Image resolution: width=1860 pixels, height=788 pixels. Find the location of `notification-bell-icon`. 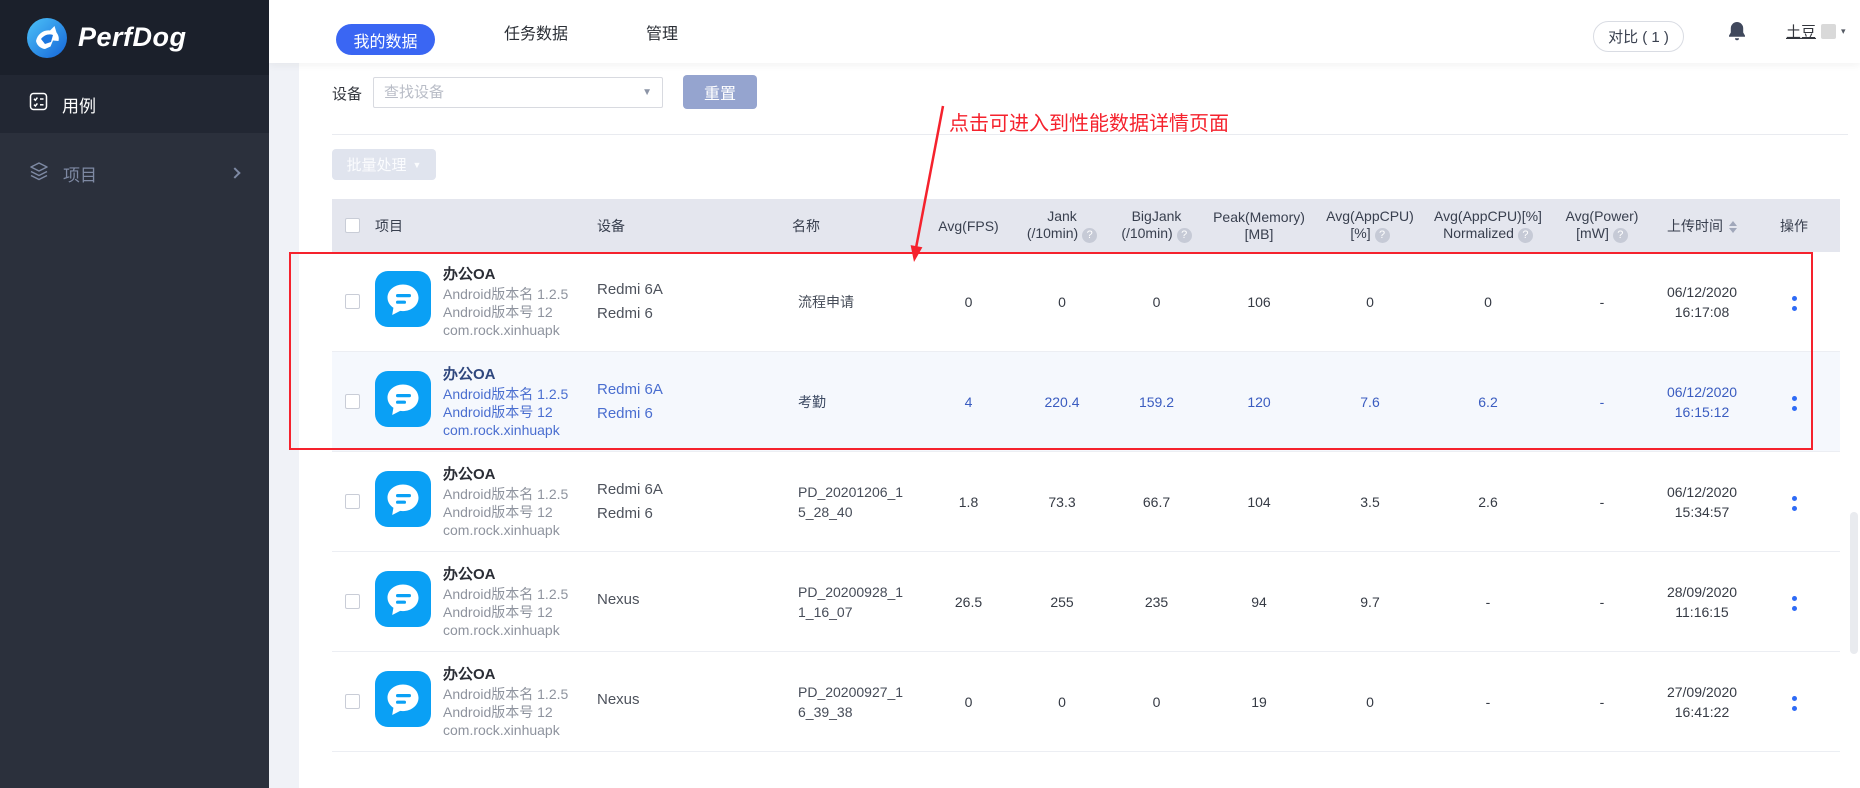

notification-bell-icon is located at coordinates (1737, 34).